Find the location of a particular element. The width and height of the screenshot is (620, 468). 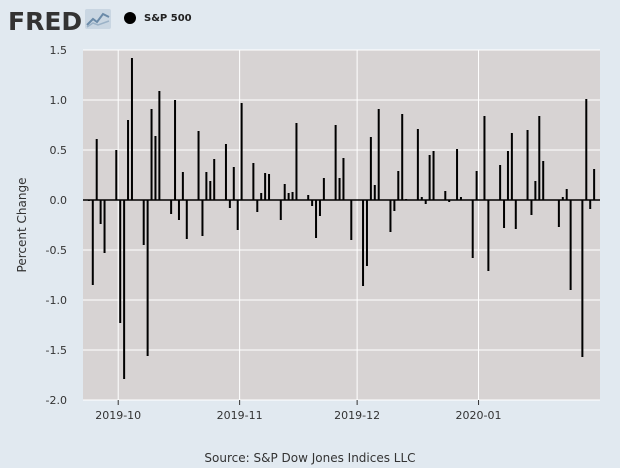

y-tick-label: 1.0 is located at coordinates (59, 100).